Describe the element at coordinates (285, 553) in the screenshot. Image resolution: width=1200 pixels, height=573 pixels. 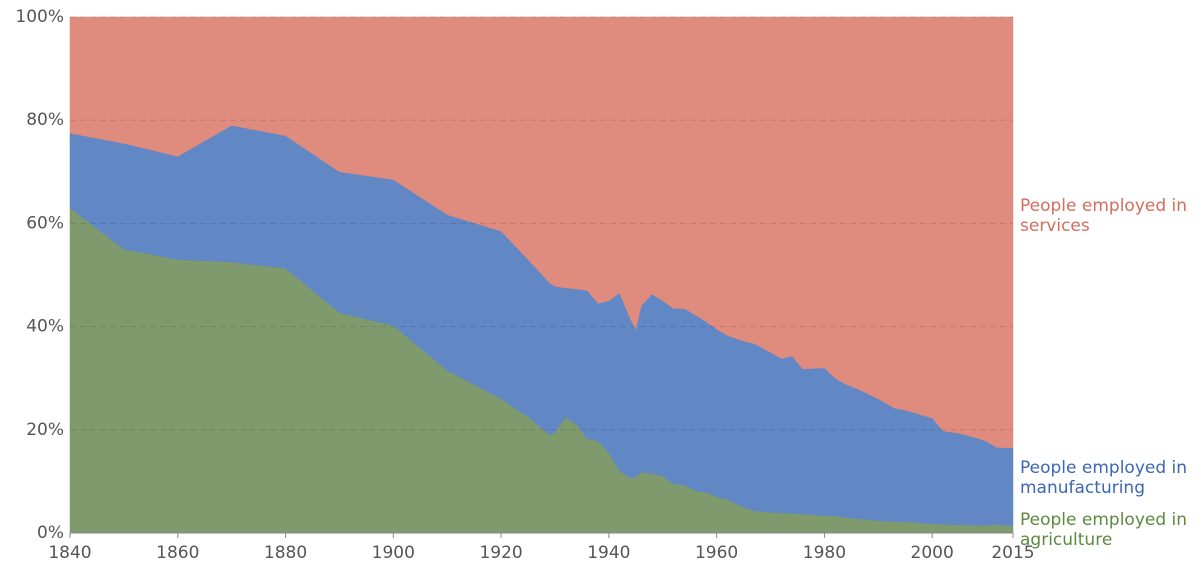
I see `x-tick-label: 1880` at that location.